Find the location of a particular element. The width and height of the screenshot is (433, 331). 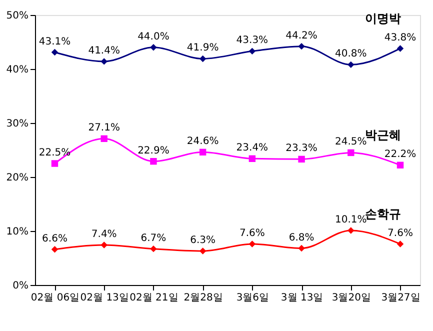

x-tick-label: 3월27일 is located at coordinates (400, 298).